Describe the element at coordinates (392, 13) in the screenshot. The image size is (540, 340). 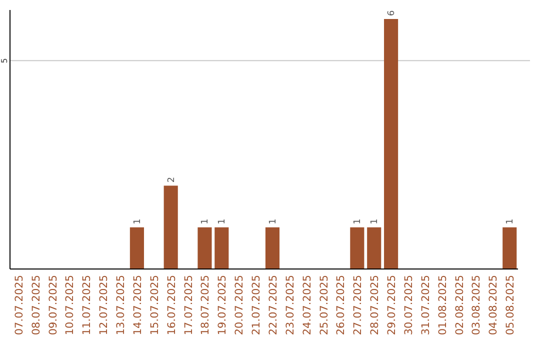
I see `data-label: 6` at that location.